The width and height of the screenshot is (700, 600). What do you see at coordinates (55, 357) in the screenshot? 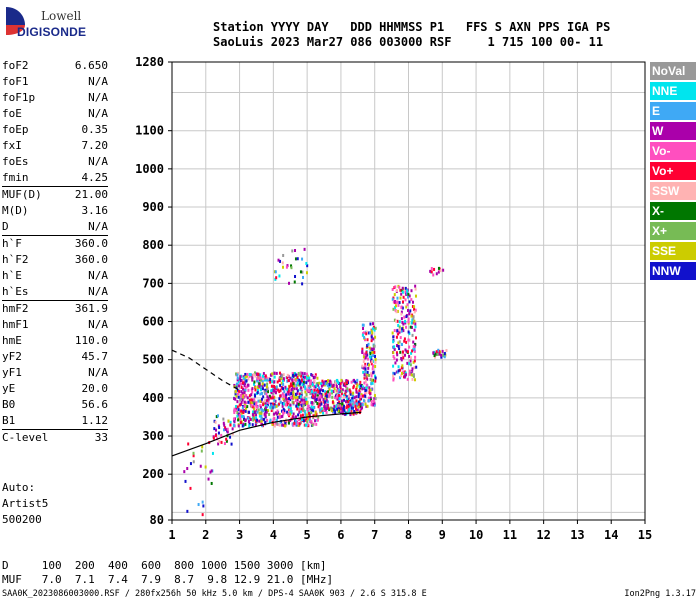
I see `param-row: yF2 45.7` at bounding box center [55, 357].